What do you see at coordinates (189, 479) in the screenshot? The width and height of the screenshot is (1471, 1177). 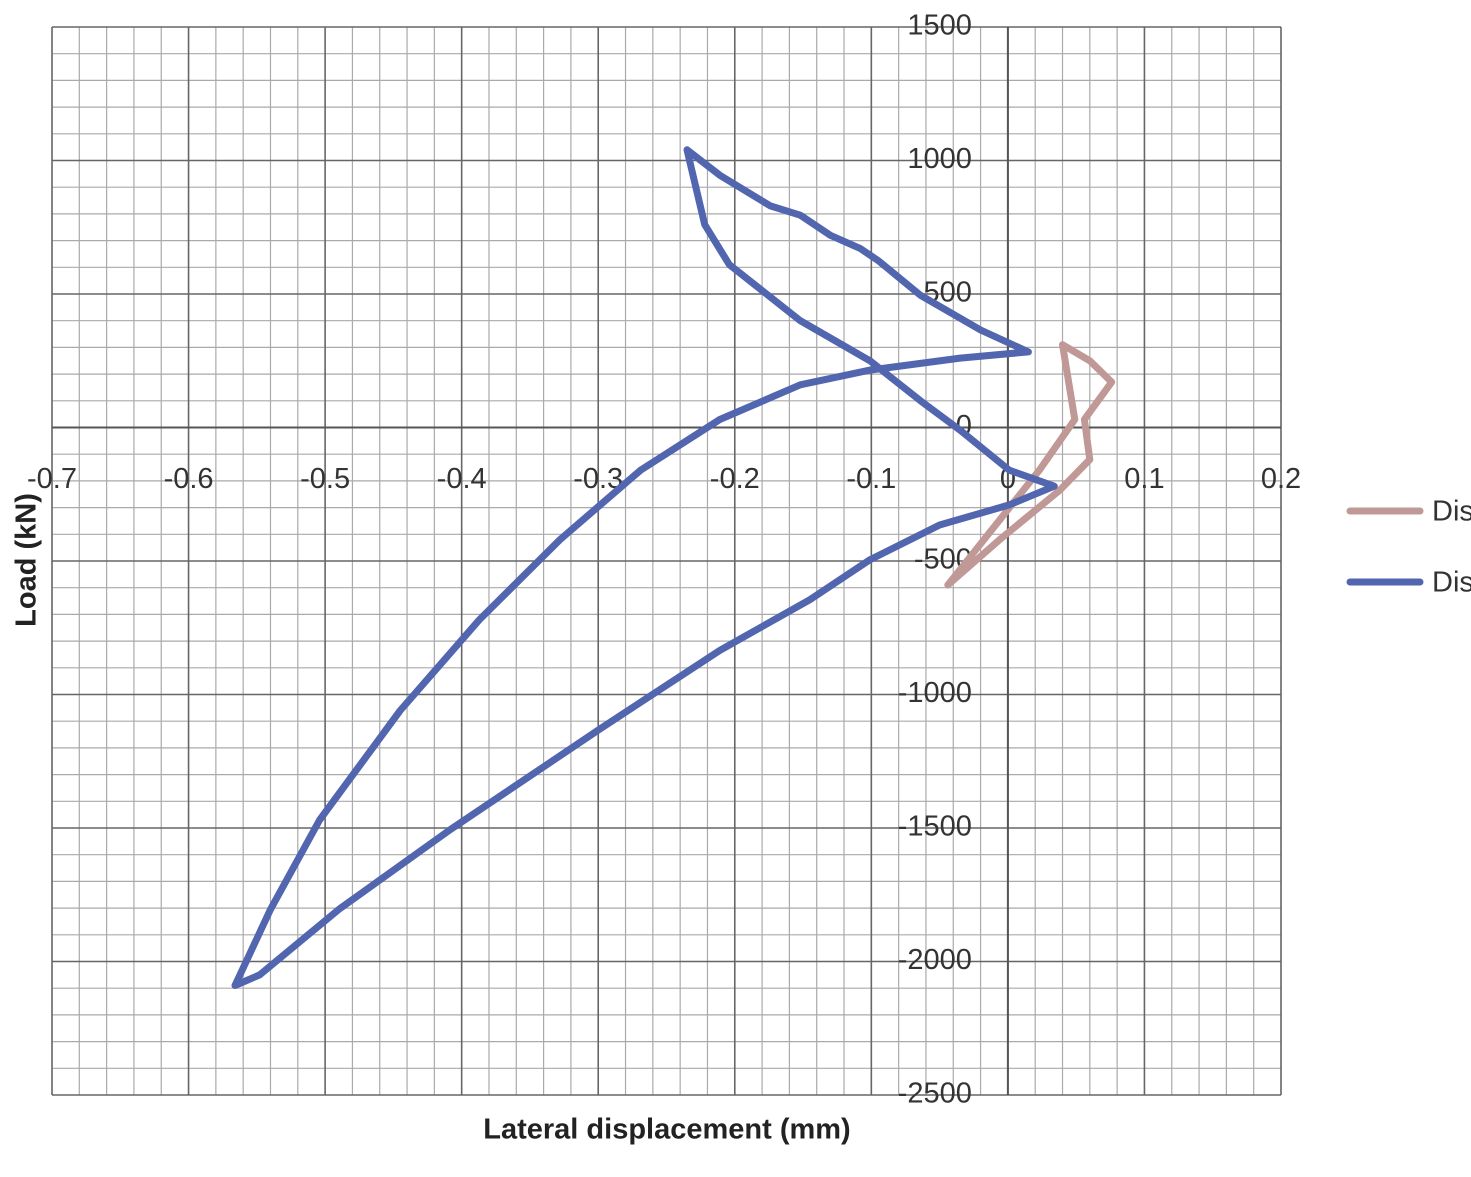 I see `x-tick-label: -0.6` at bounding box center [189, 479].